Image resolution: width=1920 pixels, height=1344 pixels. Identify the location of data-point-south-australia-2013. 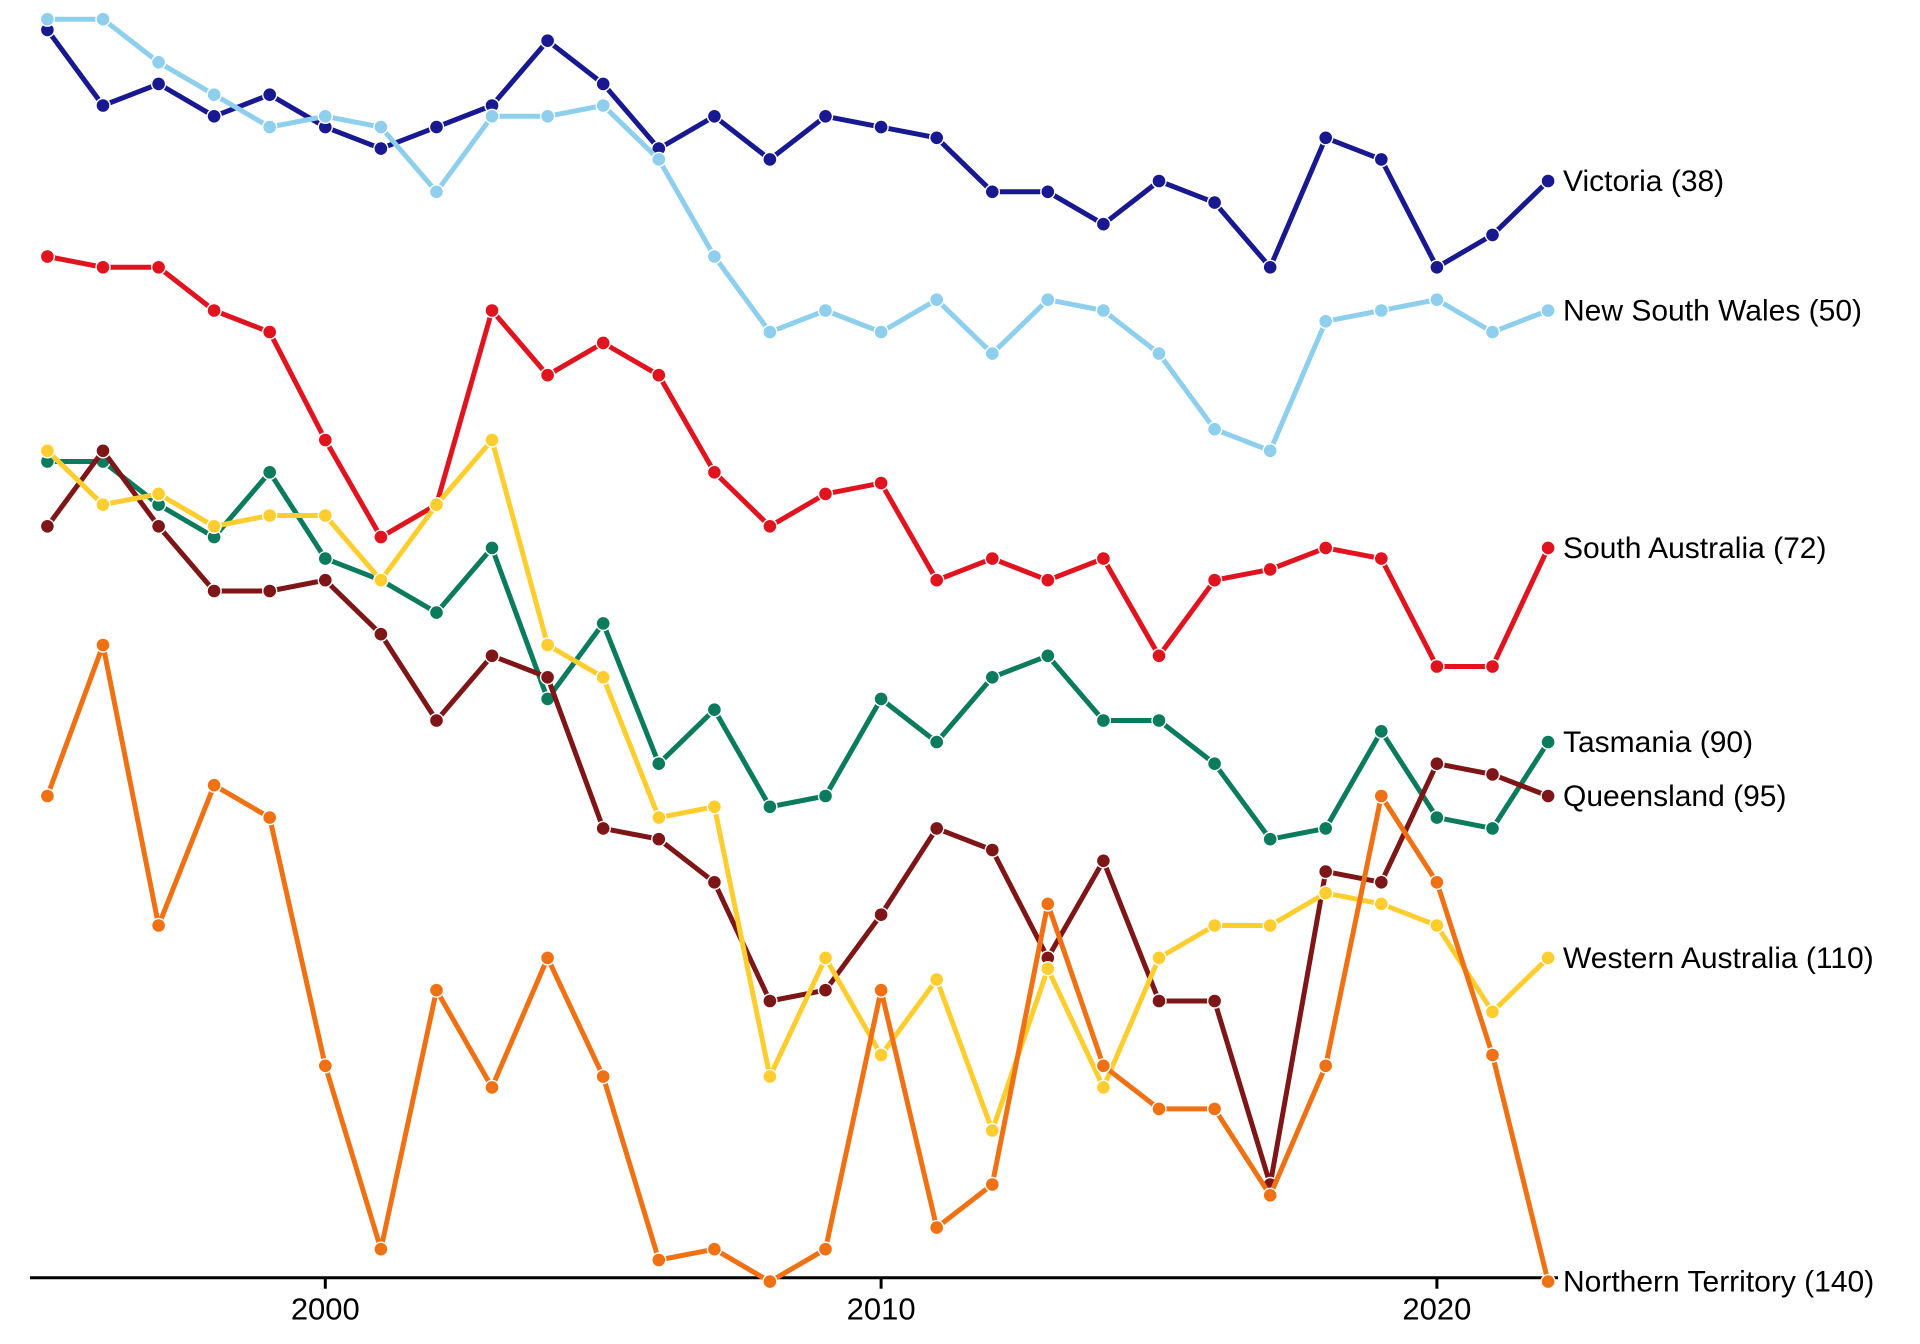
(1048, 580).